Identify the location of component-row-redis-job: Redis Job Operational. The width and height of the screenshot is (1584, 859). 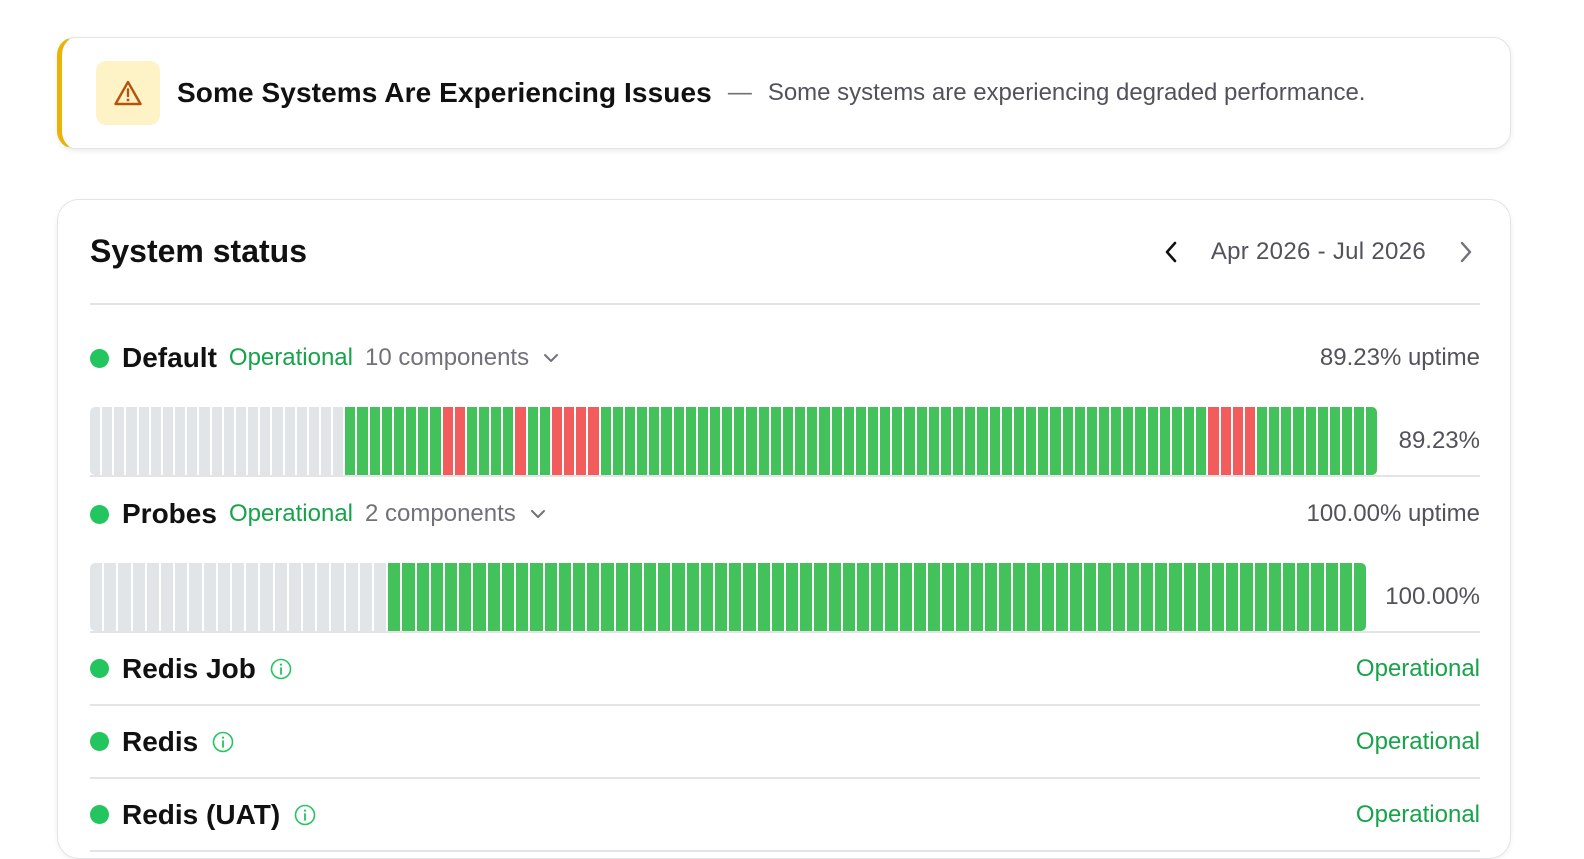
(785, 669).